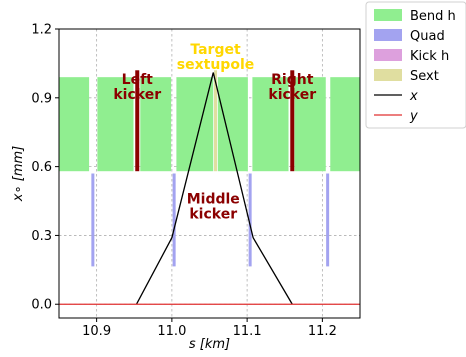  What do you see at coordinates (18, 174) in the screenshot?
I see `y-axis-label: x∘ [mm]` at bounding box center [18, 174].